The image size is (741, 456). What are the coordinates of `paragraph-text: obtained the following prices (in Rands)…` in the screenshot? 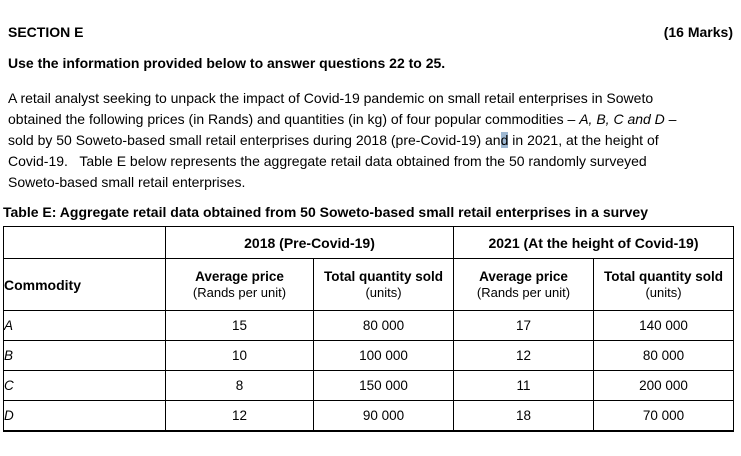 It's located at (294, 119).